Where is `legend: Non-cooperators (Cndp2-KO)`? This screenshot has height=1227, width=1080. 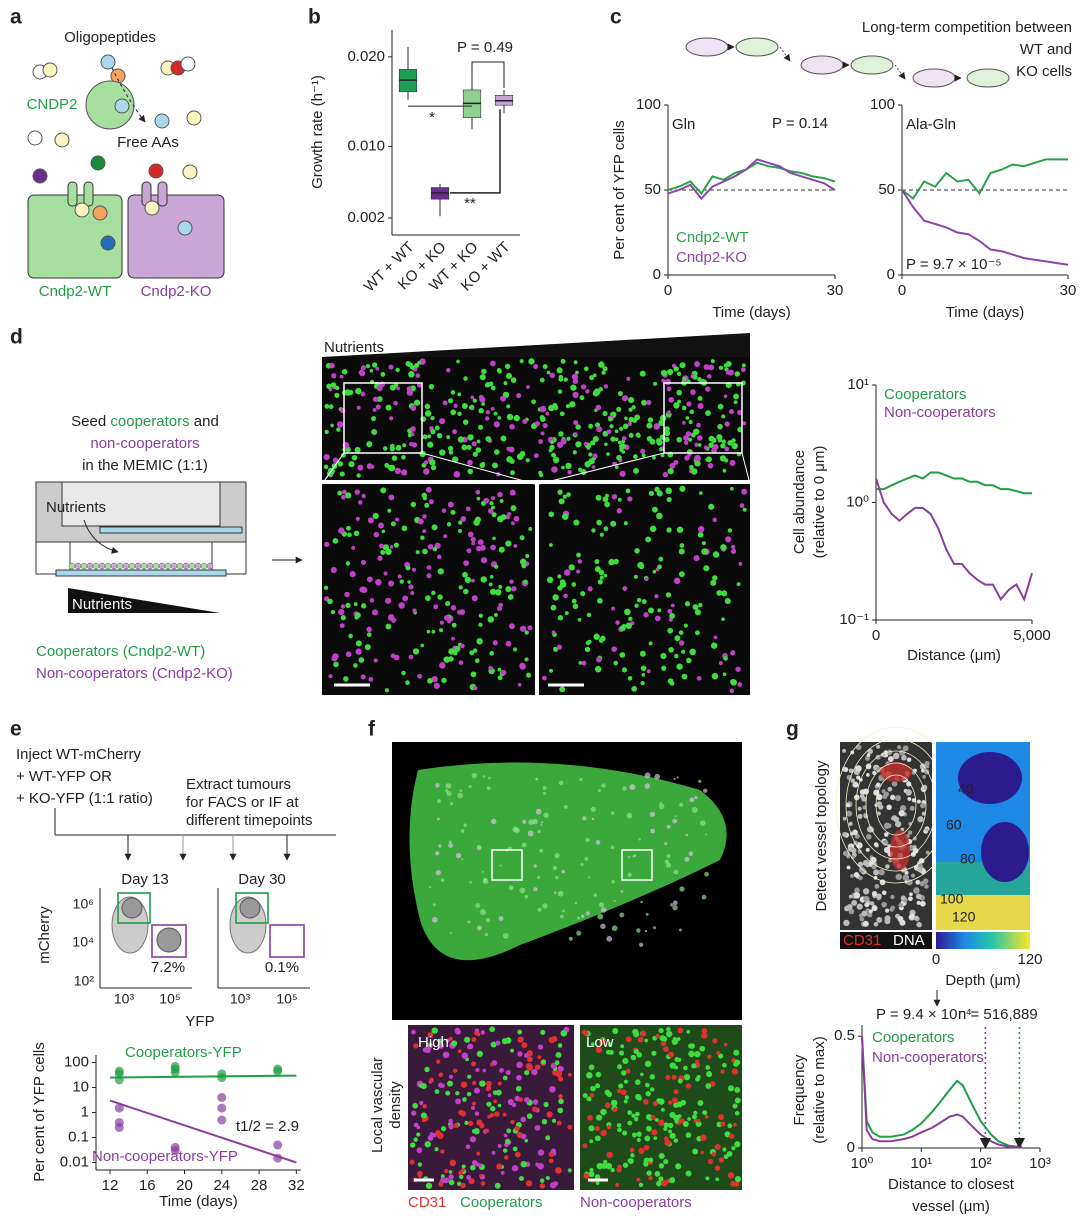 legend: Non-cooperators (Cndp2-KO) is located at coordinates (134, 673).